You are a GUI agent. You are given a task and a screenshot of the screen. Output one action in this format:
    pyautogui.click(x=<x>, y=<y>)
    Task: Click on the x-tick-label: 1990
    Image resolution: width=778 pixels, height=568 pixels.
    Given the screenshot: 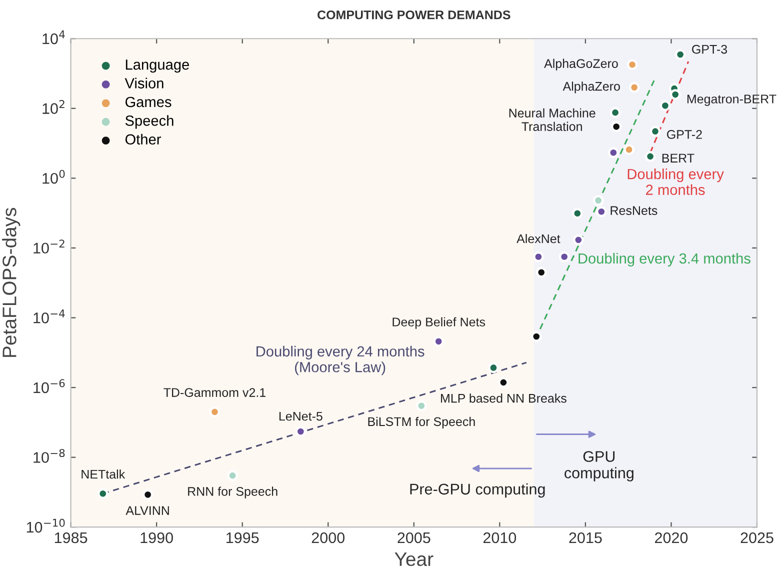 What is the action you would take?
    pyautogui.click(x=156, y=538)
    